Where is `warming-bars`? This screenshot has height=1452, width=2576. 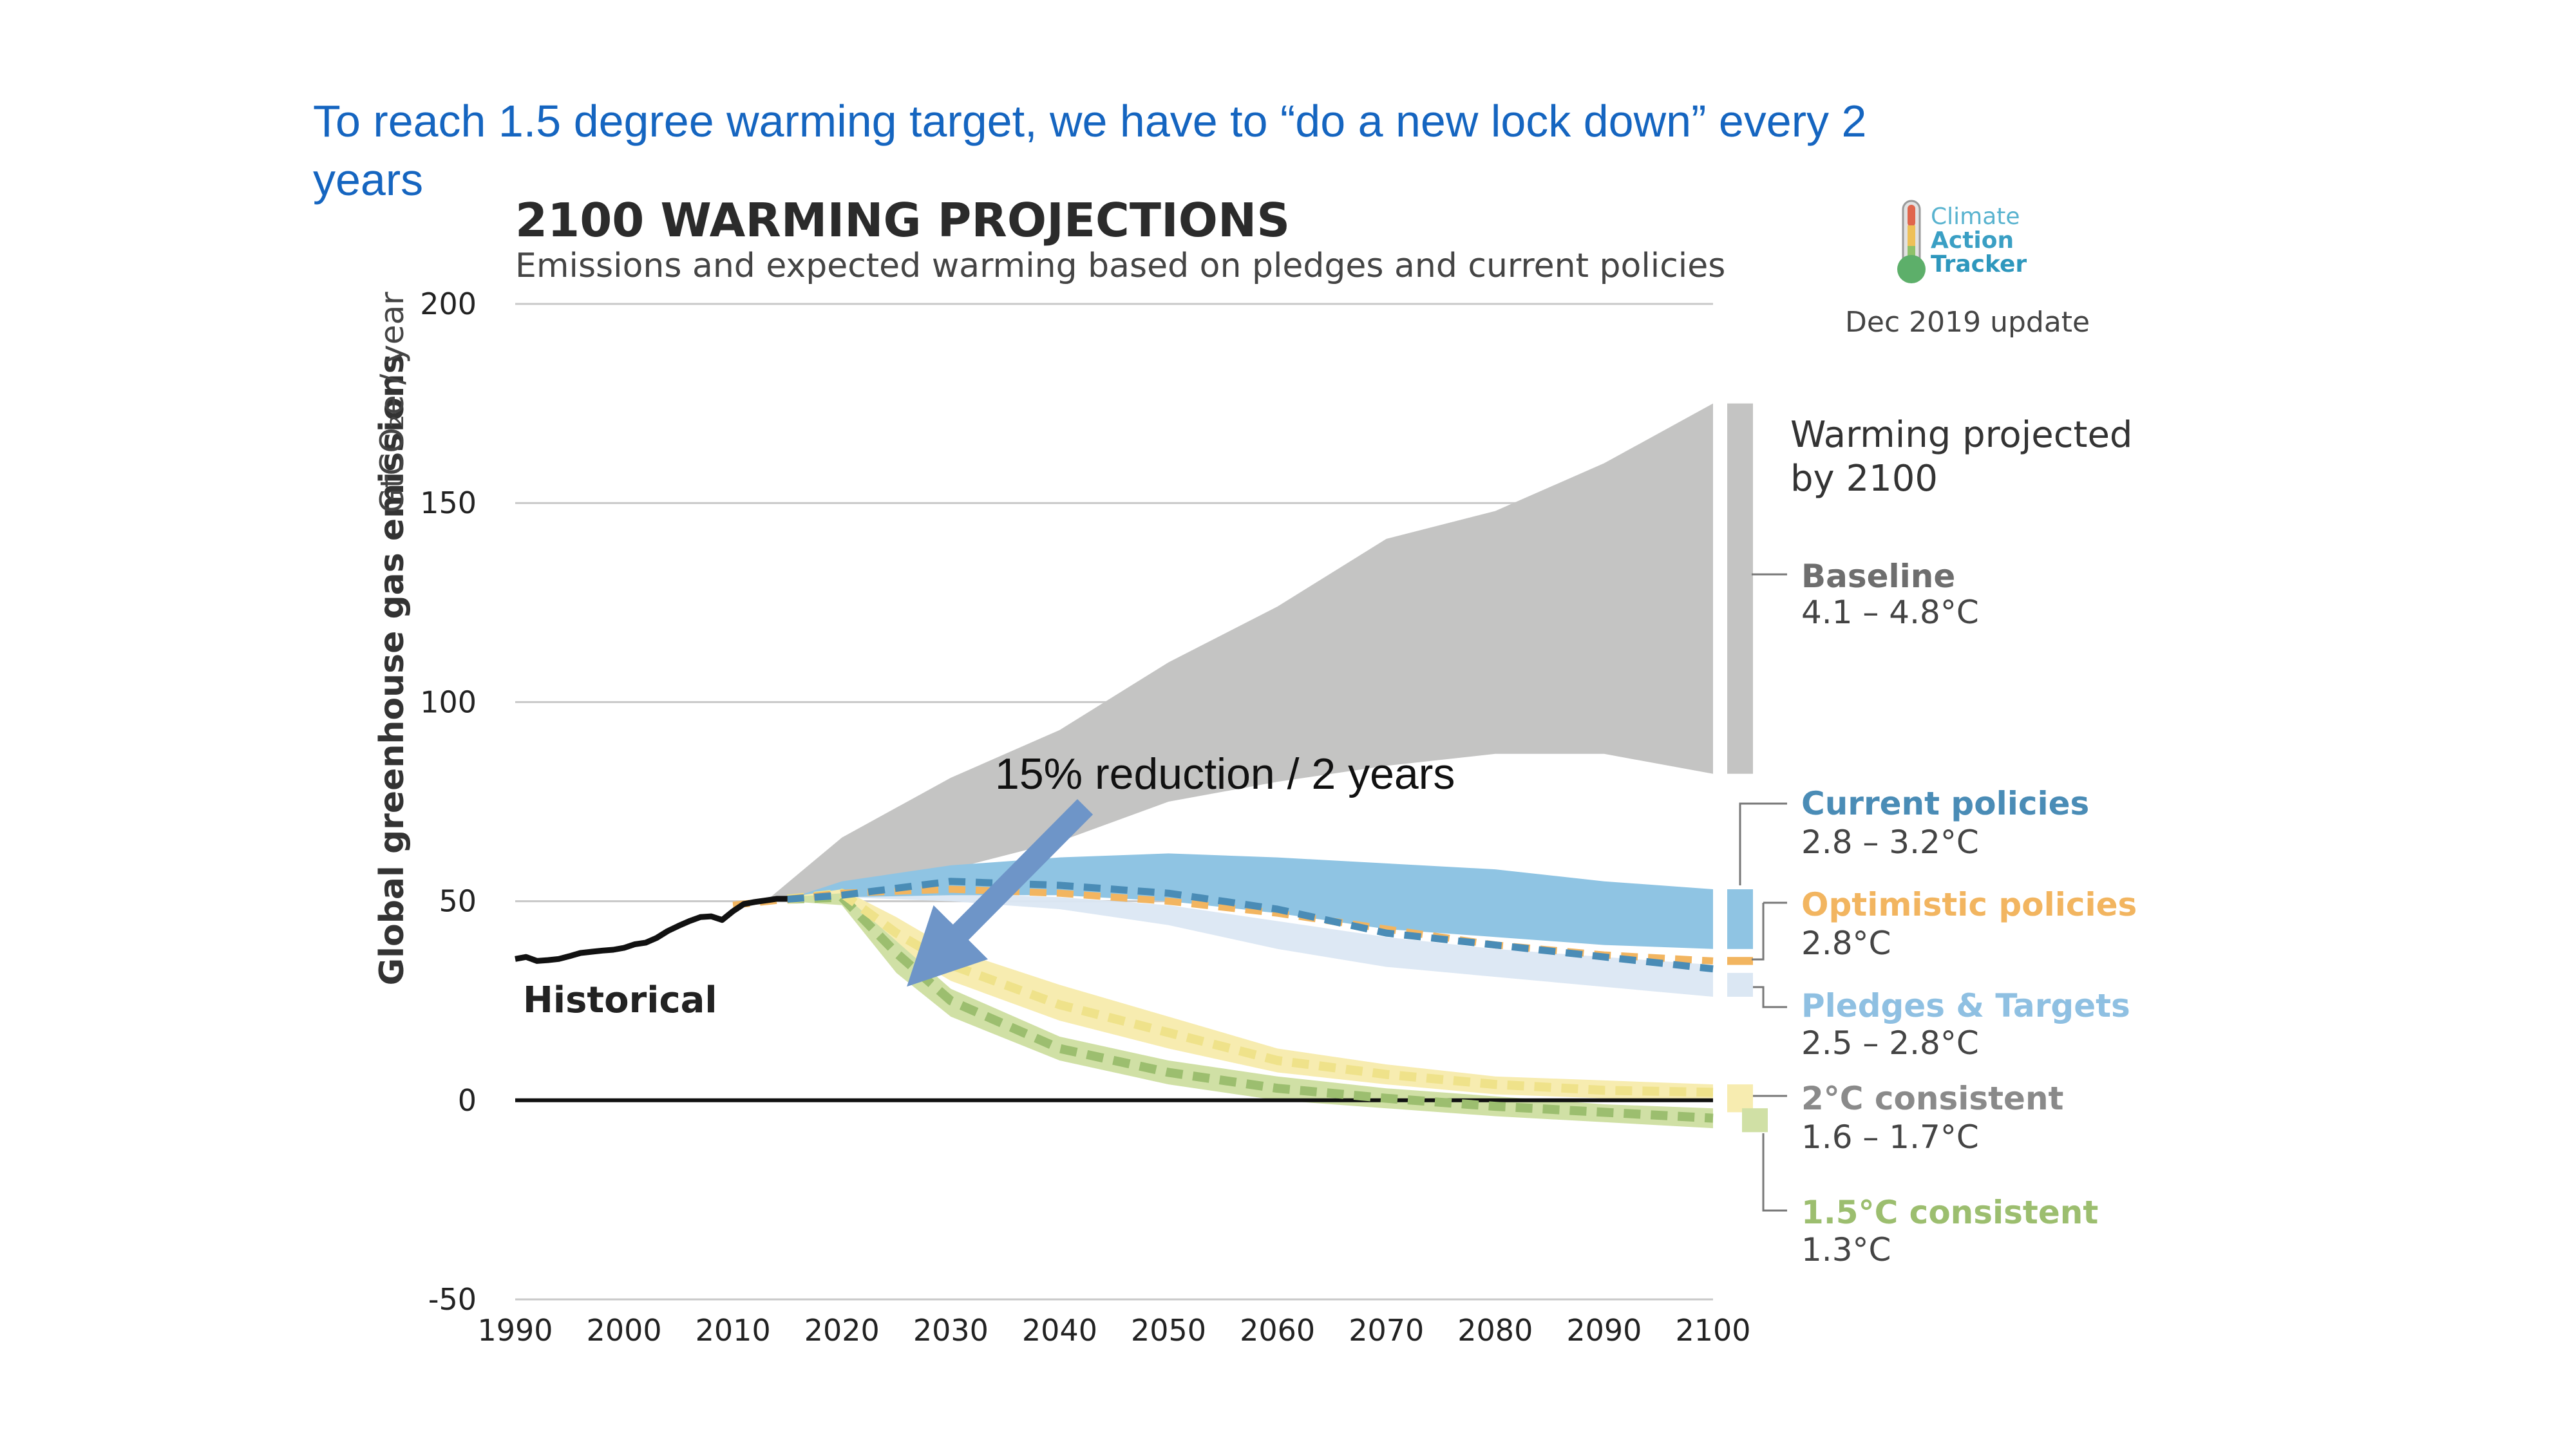
warming-bars is located at coordinates (1748, 768).